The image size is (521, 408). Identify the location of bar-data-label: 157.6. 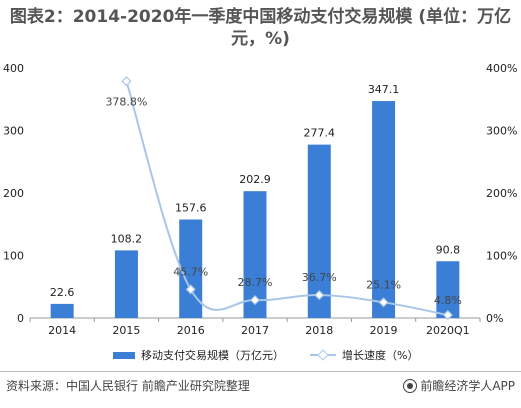
(191, 208).